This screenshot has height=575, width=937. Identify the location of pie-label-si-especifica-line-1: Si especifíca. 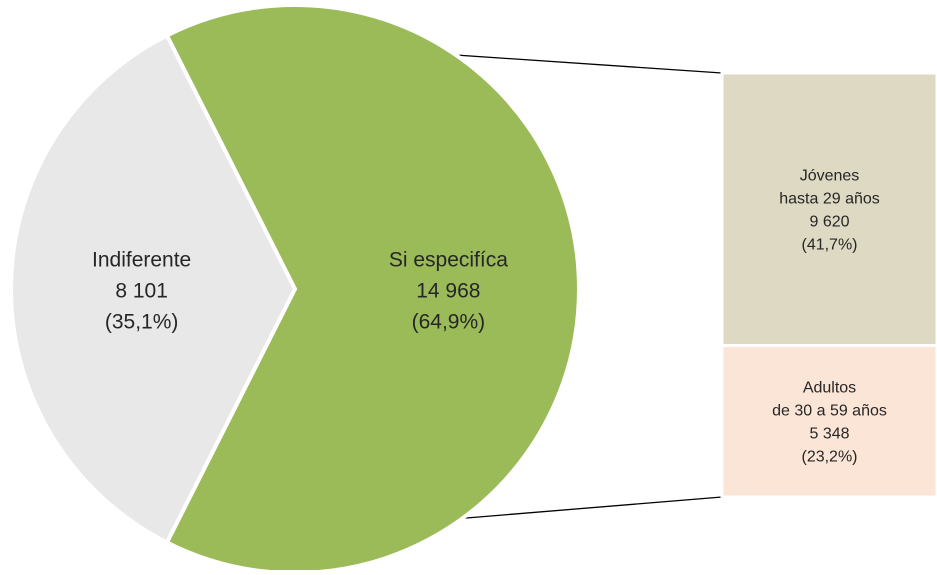
(448, 259).